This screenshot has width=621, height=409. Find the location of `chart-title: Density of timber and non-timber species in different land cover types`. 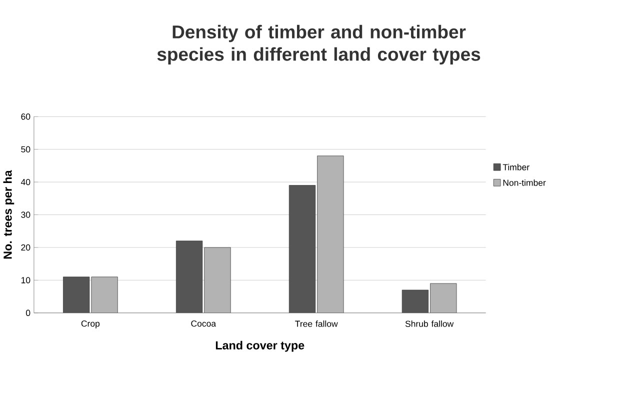

chart-title: Density of timber and non-timber species in different land cover types is located at coordinates (318, 44).